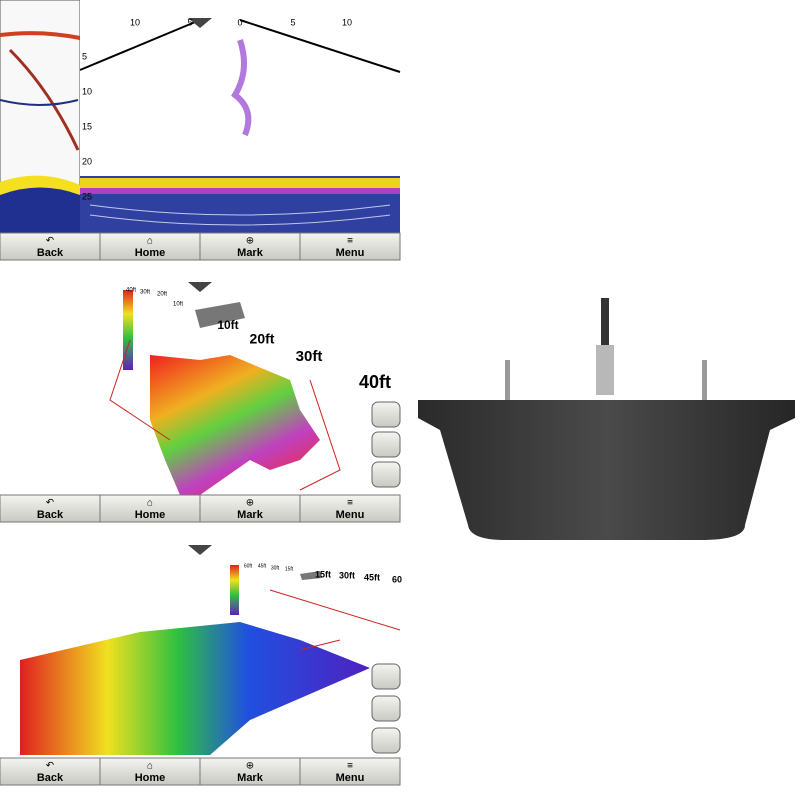 This screenshot has height=800, width=800. Describe the element at coordinates (606, 470) in the screenshot. I see `housing` at that location.